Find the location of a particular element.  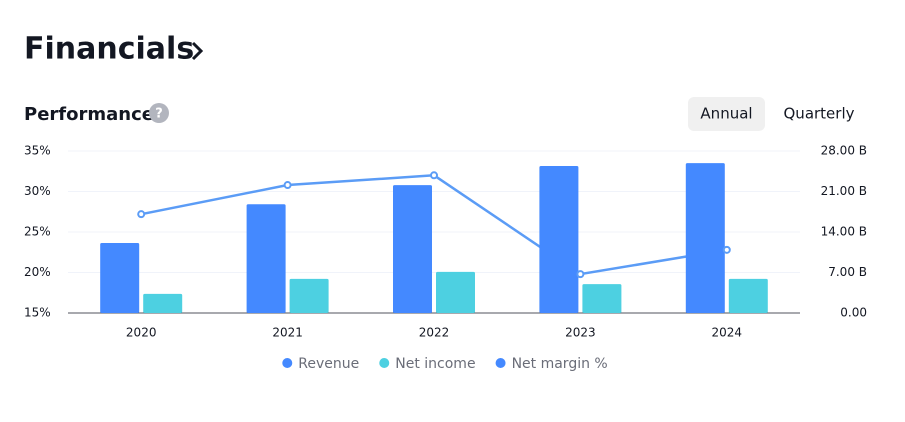

legend-item: Revenue is located at coordinates (320, 364).